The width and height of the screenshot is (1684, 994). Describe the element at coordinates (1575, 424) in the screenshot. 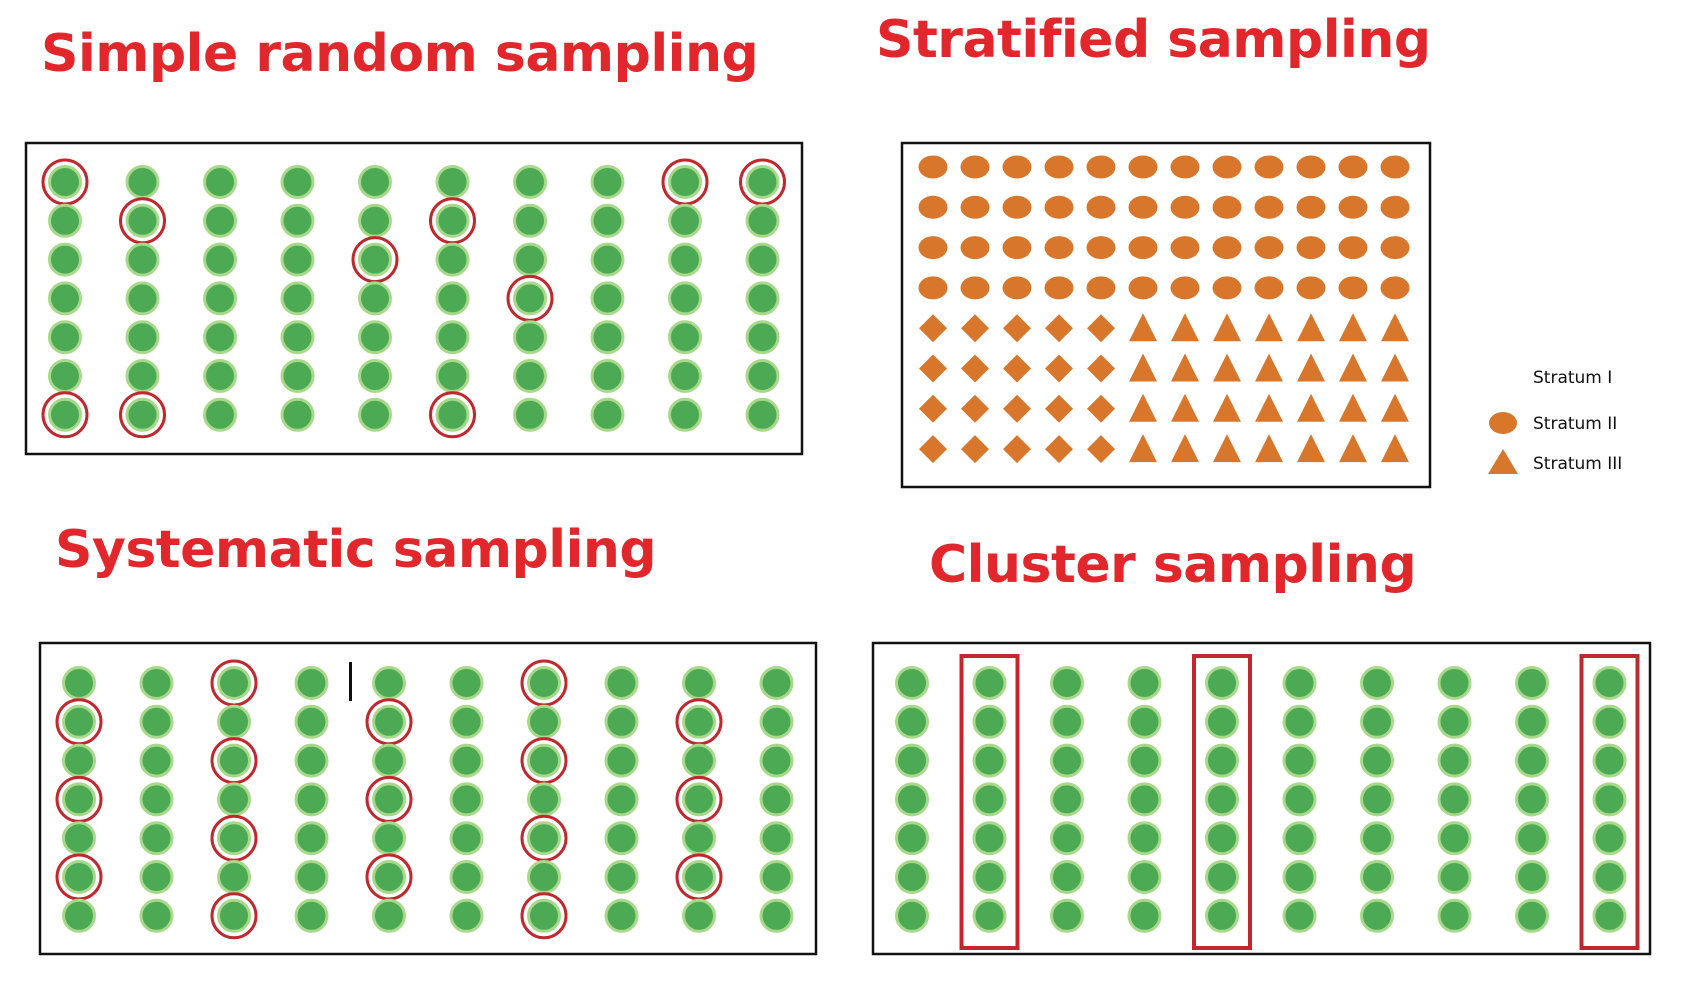

I see `legend-label-stratum-2: Stratum II` at that location.